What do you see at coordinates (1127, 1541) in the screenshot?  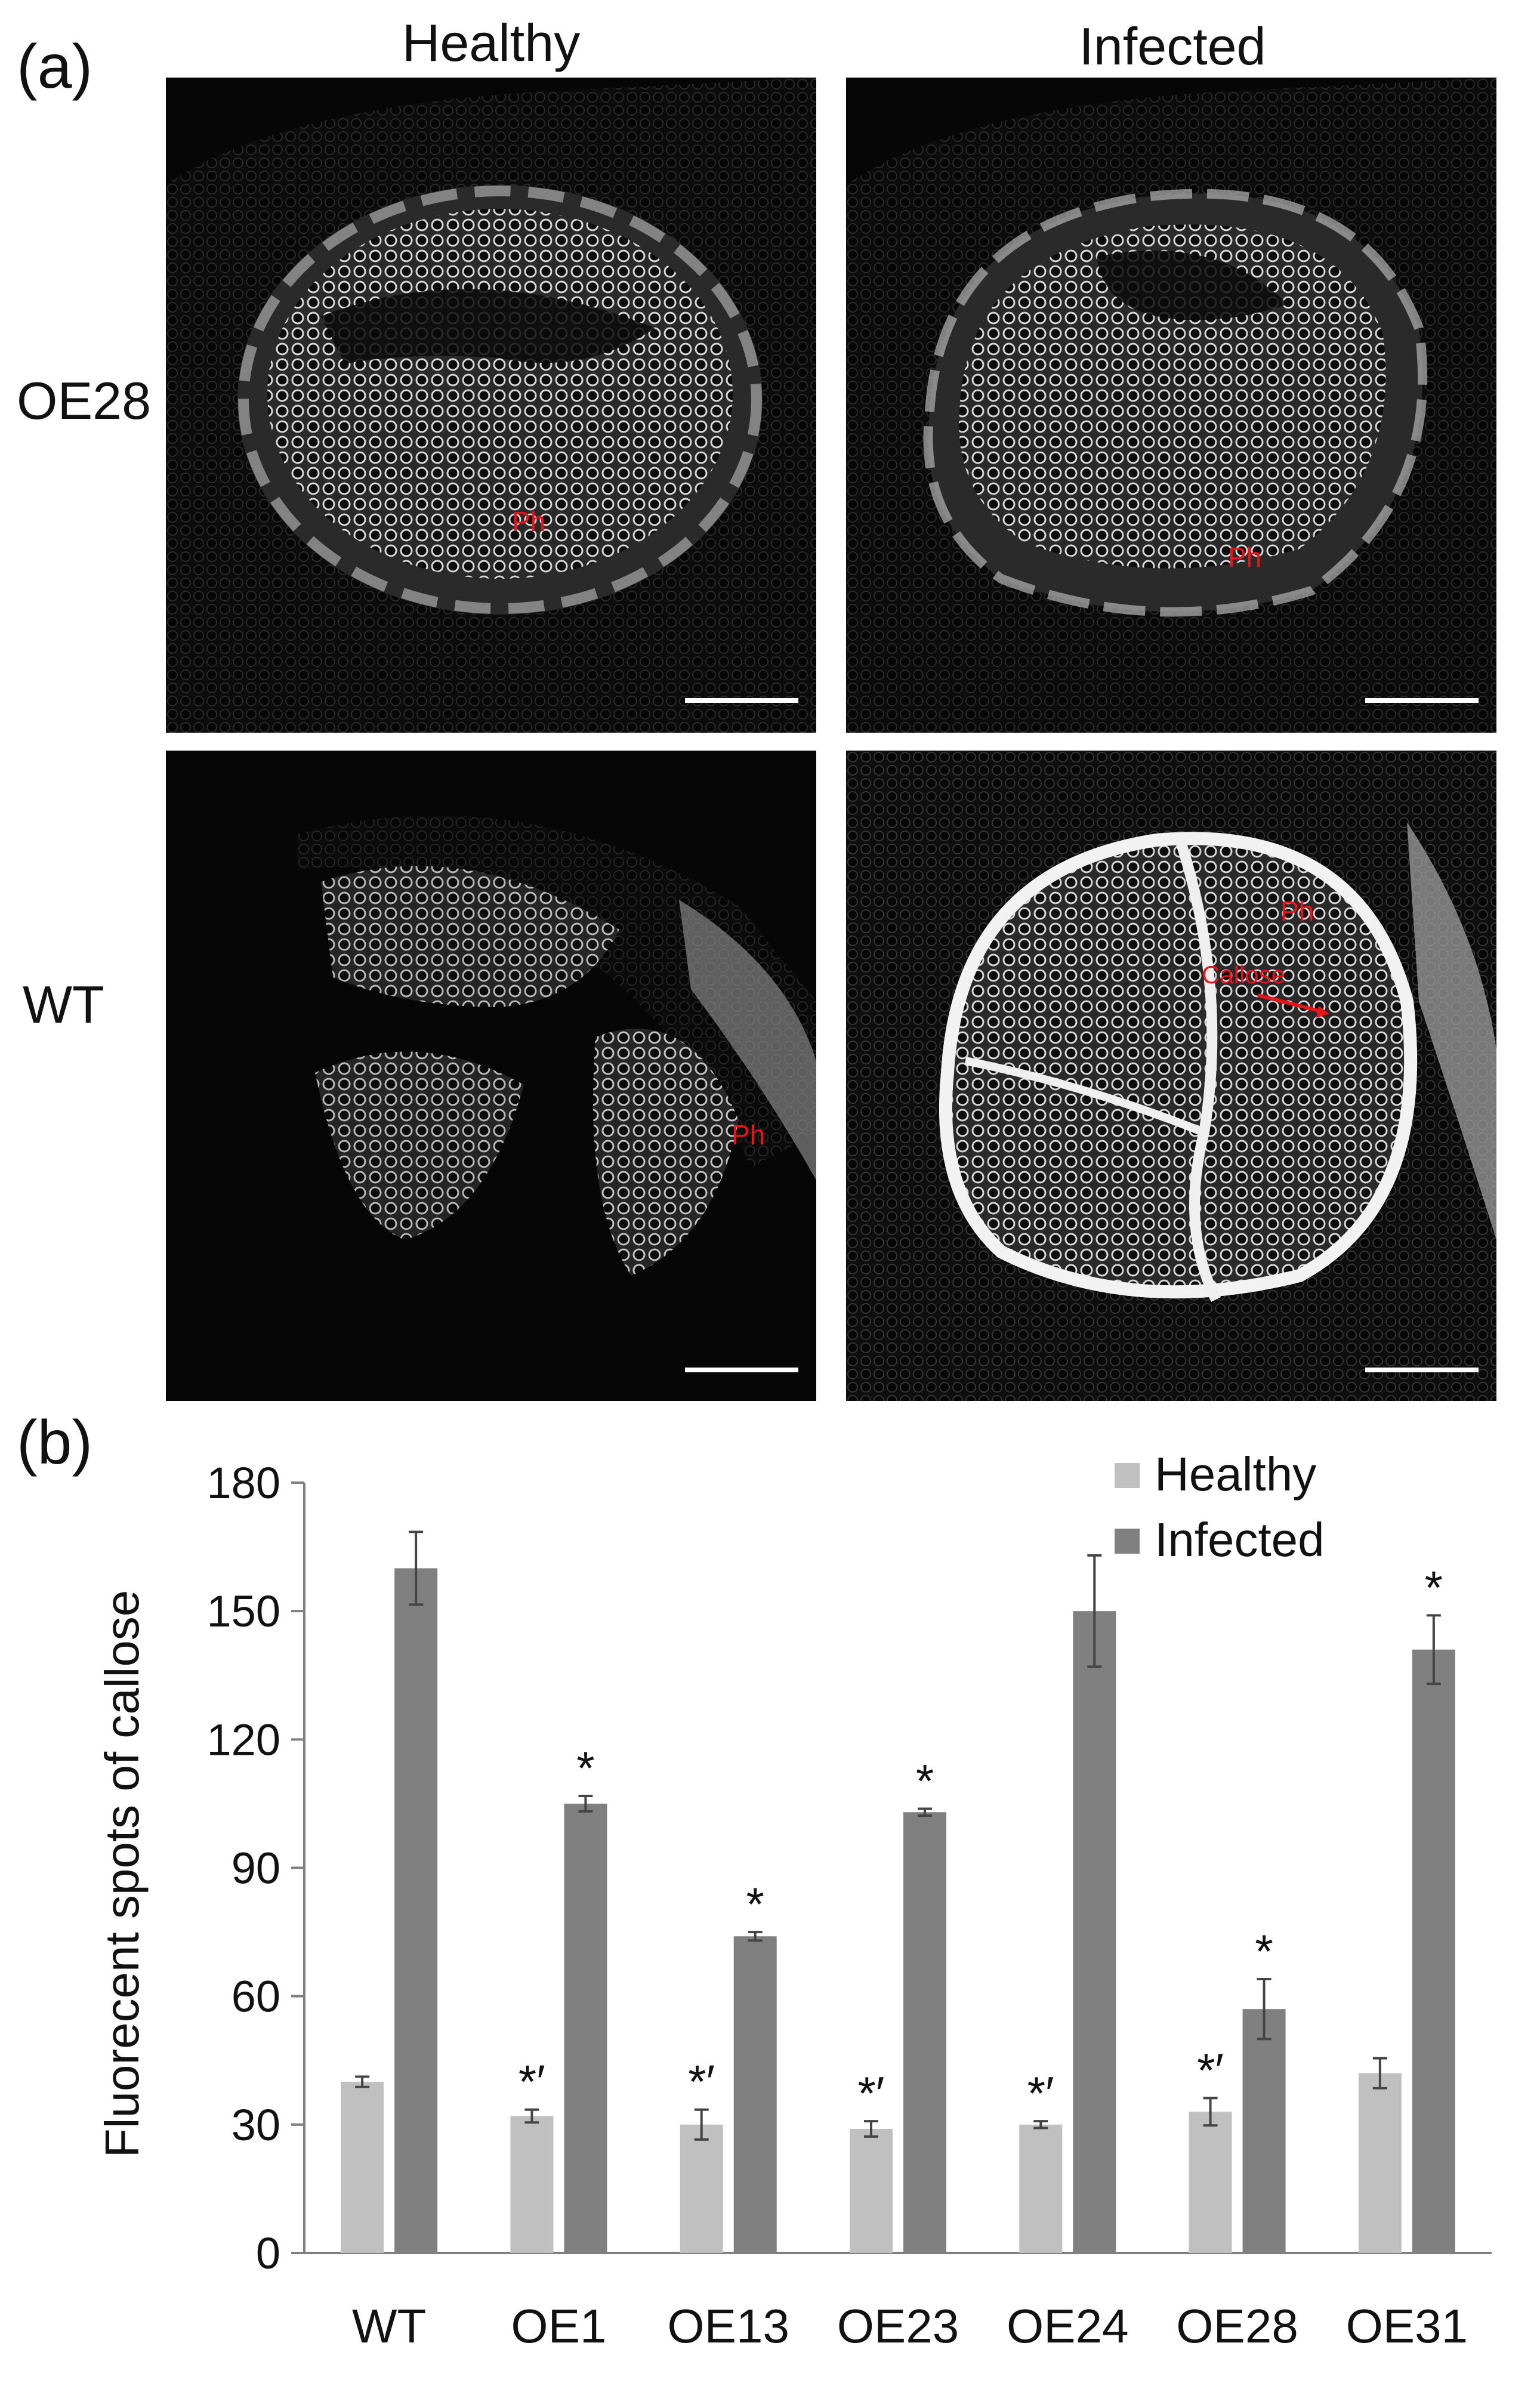 I see `legend-swatch-infected` at bounding box center [1127, 1541].